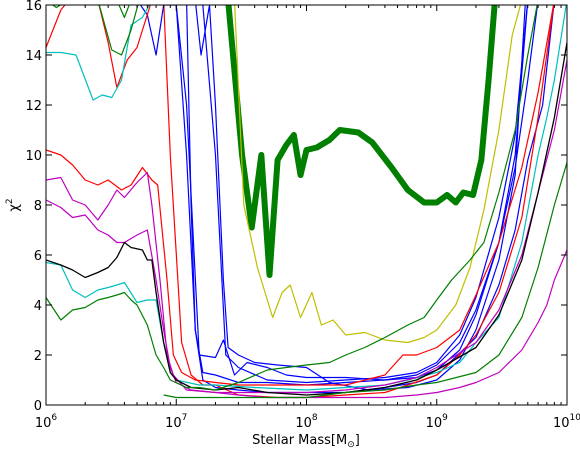 Image resolution: width=580 pixels, height=451 pixels. I want to click on y-tick-label: 8, so click(38, 206).